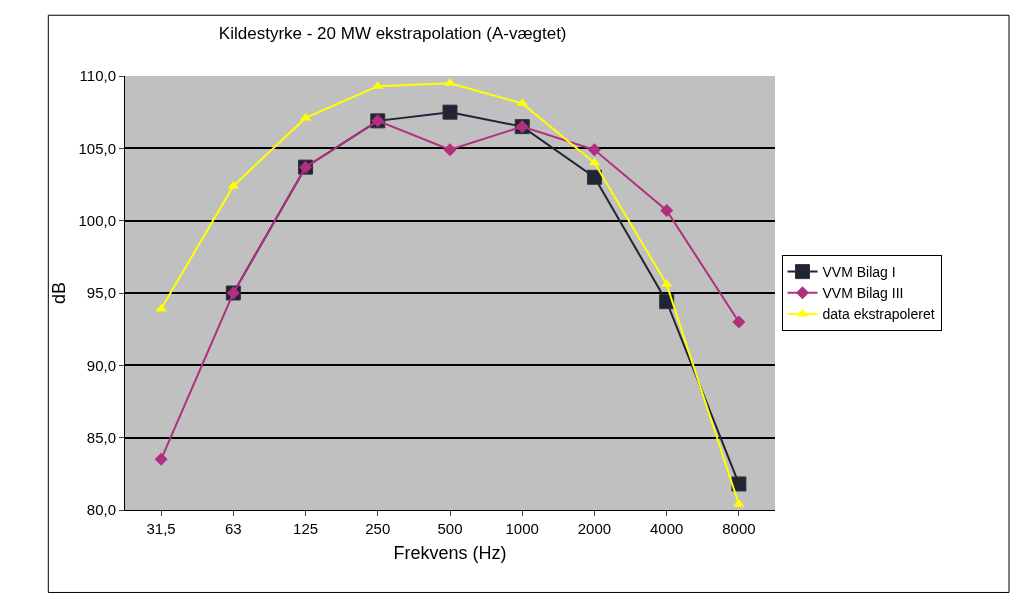 Image resolution: width=1020 pixels, height=595 pixels. Describe the element at coordinates (859, 272) in the screenshot. I see `legend-label: VVM Bilag I` at that location.